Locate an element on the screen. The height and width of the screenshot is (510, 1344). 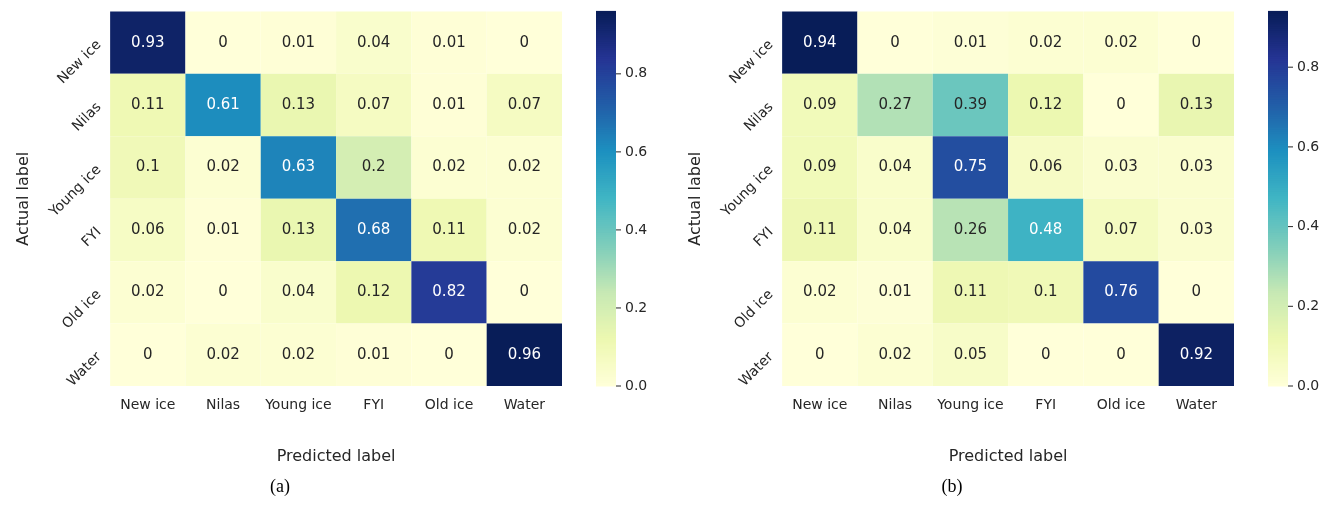
data-label: 0.63 is located at coordinates (298, 166).